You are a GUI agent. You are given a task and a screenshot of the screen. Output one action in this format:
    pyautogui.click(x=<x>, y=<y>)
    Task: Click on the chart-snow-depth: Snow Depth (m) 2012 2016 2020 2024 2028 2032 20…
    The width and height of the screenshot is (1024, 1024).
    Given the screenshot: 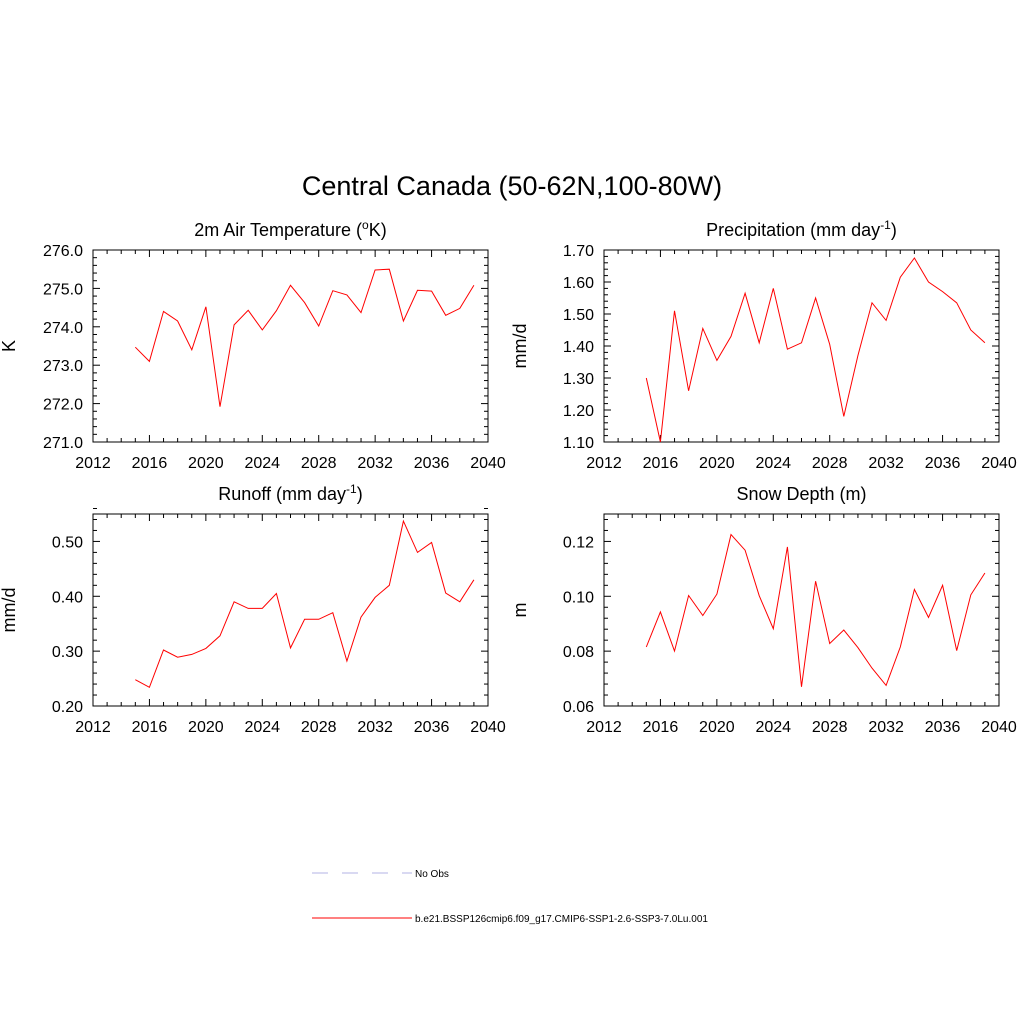 What is the action you would take?
    pyautogui.click(x=763, y=610)
    